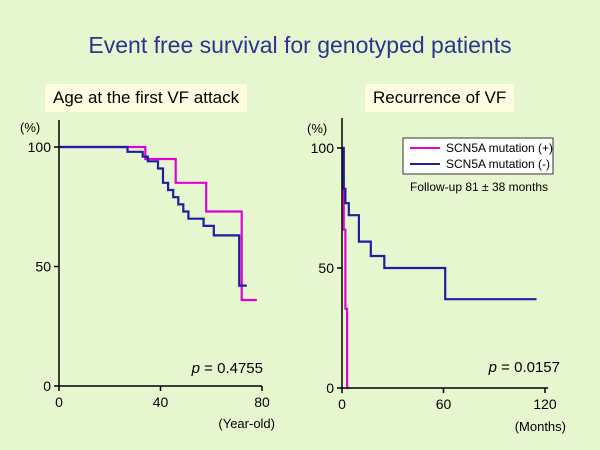 The height and width of the screenshot is (450, 600). What do you see at coordinates (540, 426) in the screenshot?
I see `right-x-unit: (Months)` at bounding box center [540, 426].